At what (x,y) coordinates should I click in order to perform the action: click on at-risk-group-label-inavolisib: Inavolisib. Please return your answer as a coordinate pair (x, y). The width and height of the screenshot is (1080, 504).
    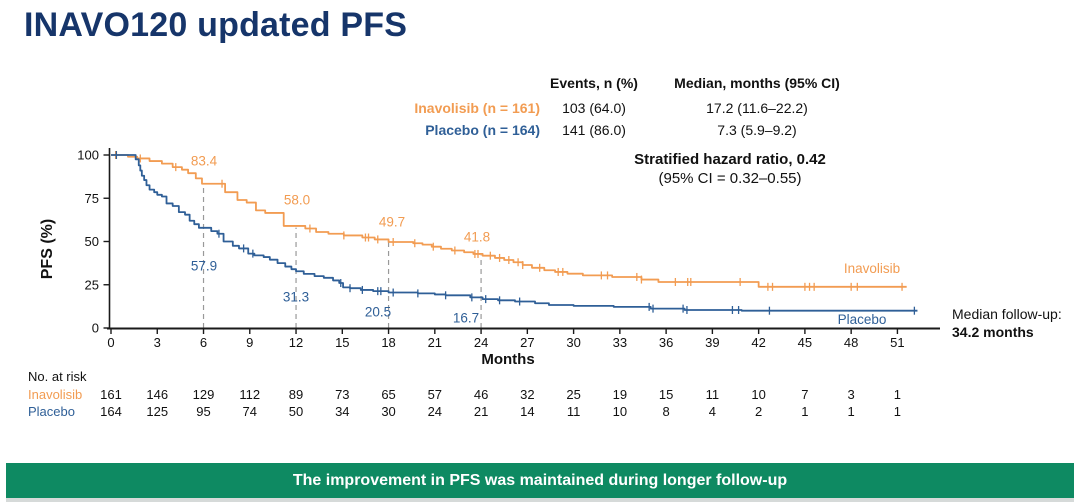
    Looking at the image, I should click on (55, 394).